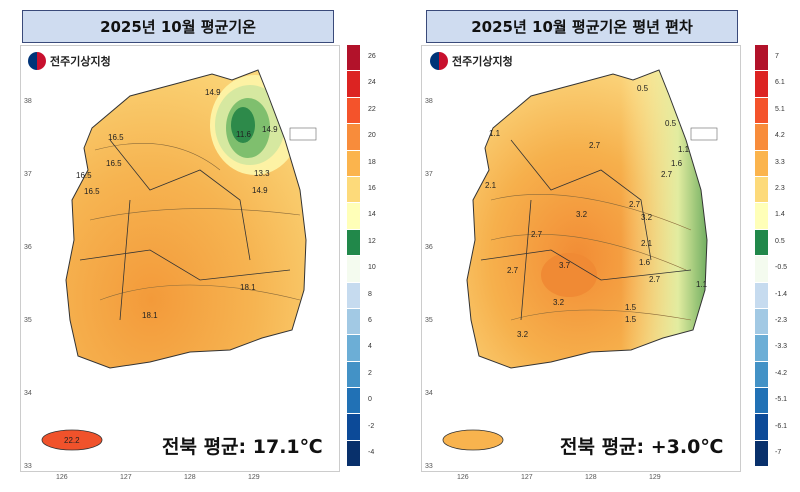 This screenshot has height=492, width=800. Describe the element at coordinates (780, 162) in the screenshot. I see `colorbar-label: 3.3` at that location.